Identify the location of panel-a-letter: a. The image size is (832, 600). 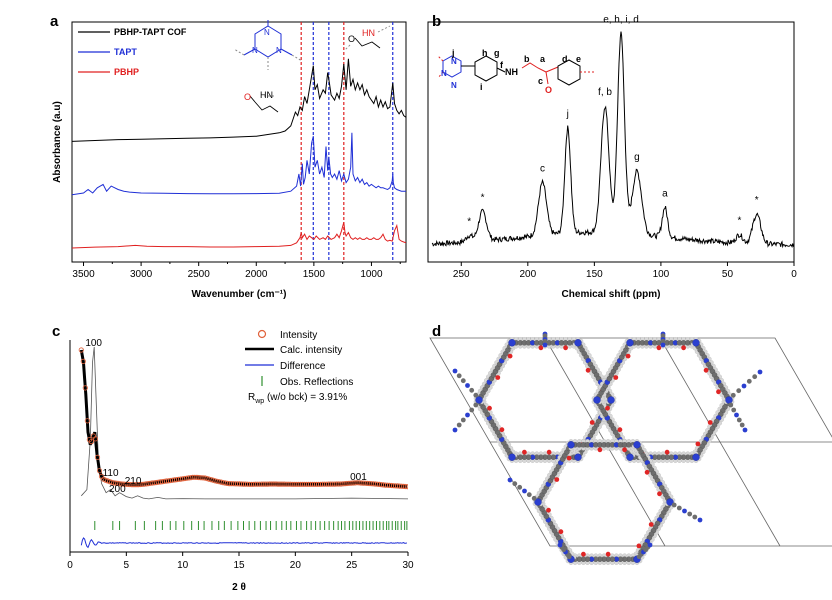
(54, 21).